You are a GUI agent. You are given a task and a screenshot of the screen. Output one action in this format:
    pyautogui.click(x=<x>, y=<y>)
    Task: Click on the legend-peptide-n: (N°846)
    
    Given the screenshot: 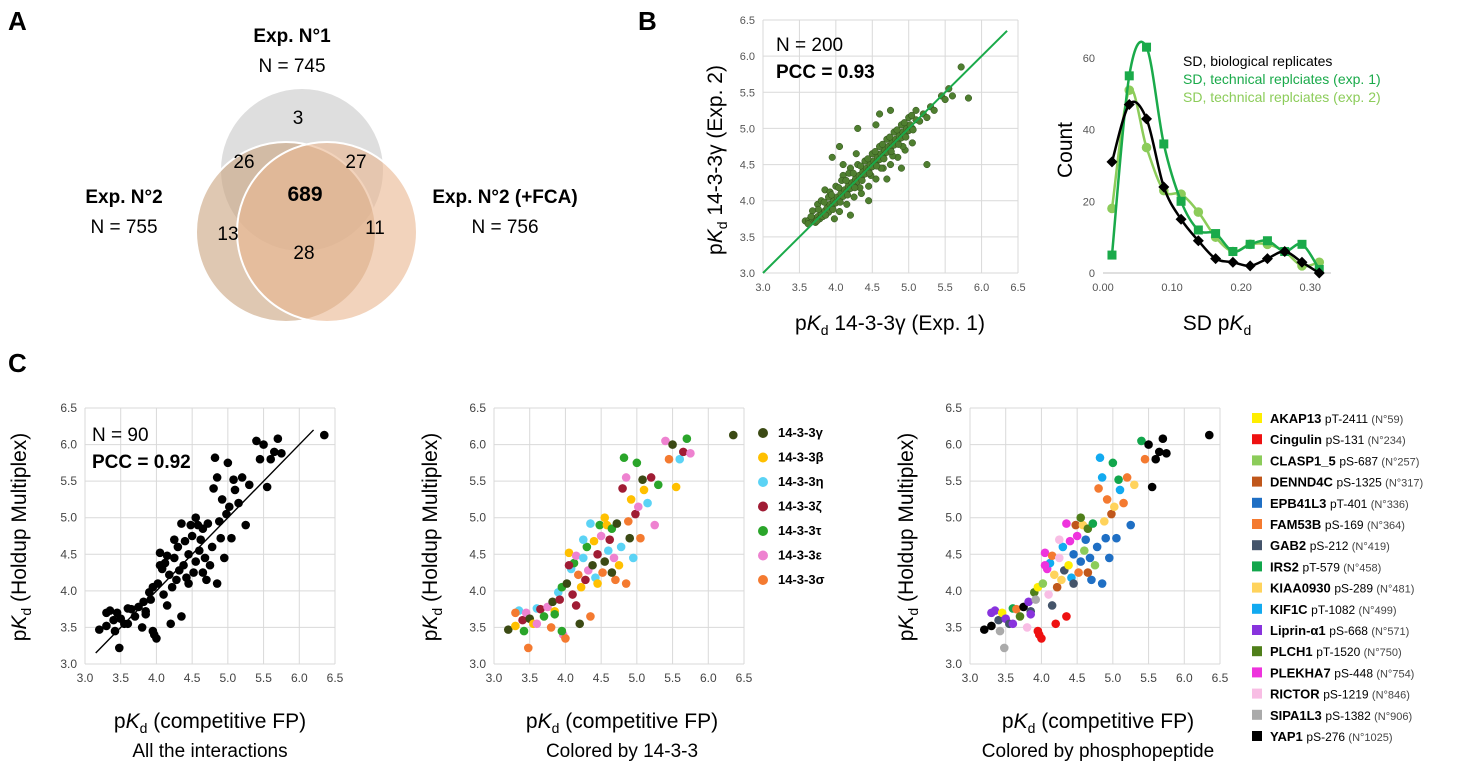 What is the action you would take?
    pyautogui.click(x=1391, y=696)
    